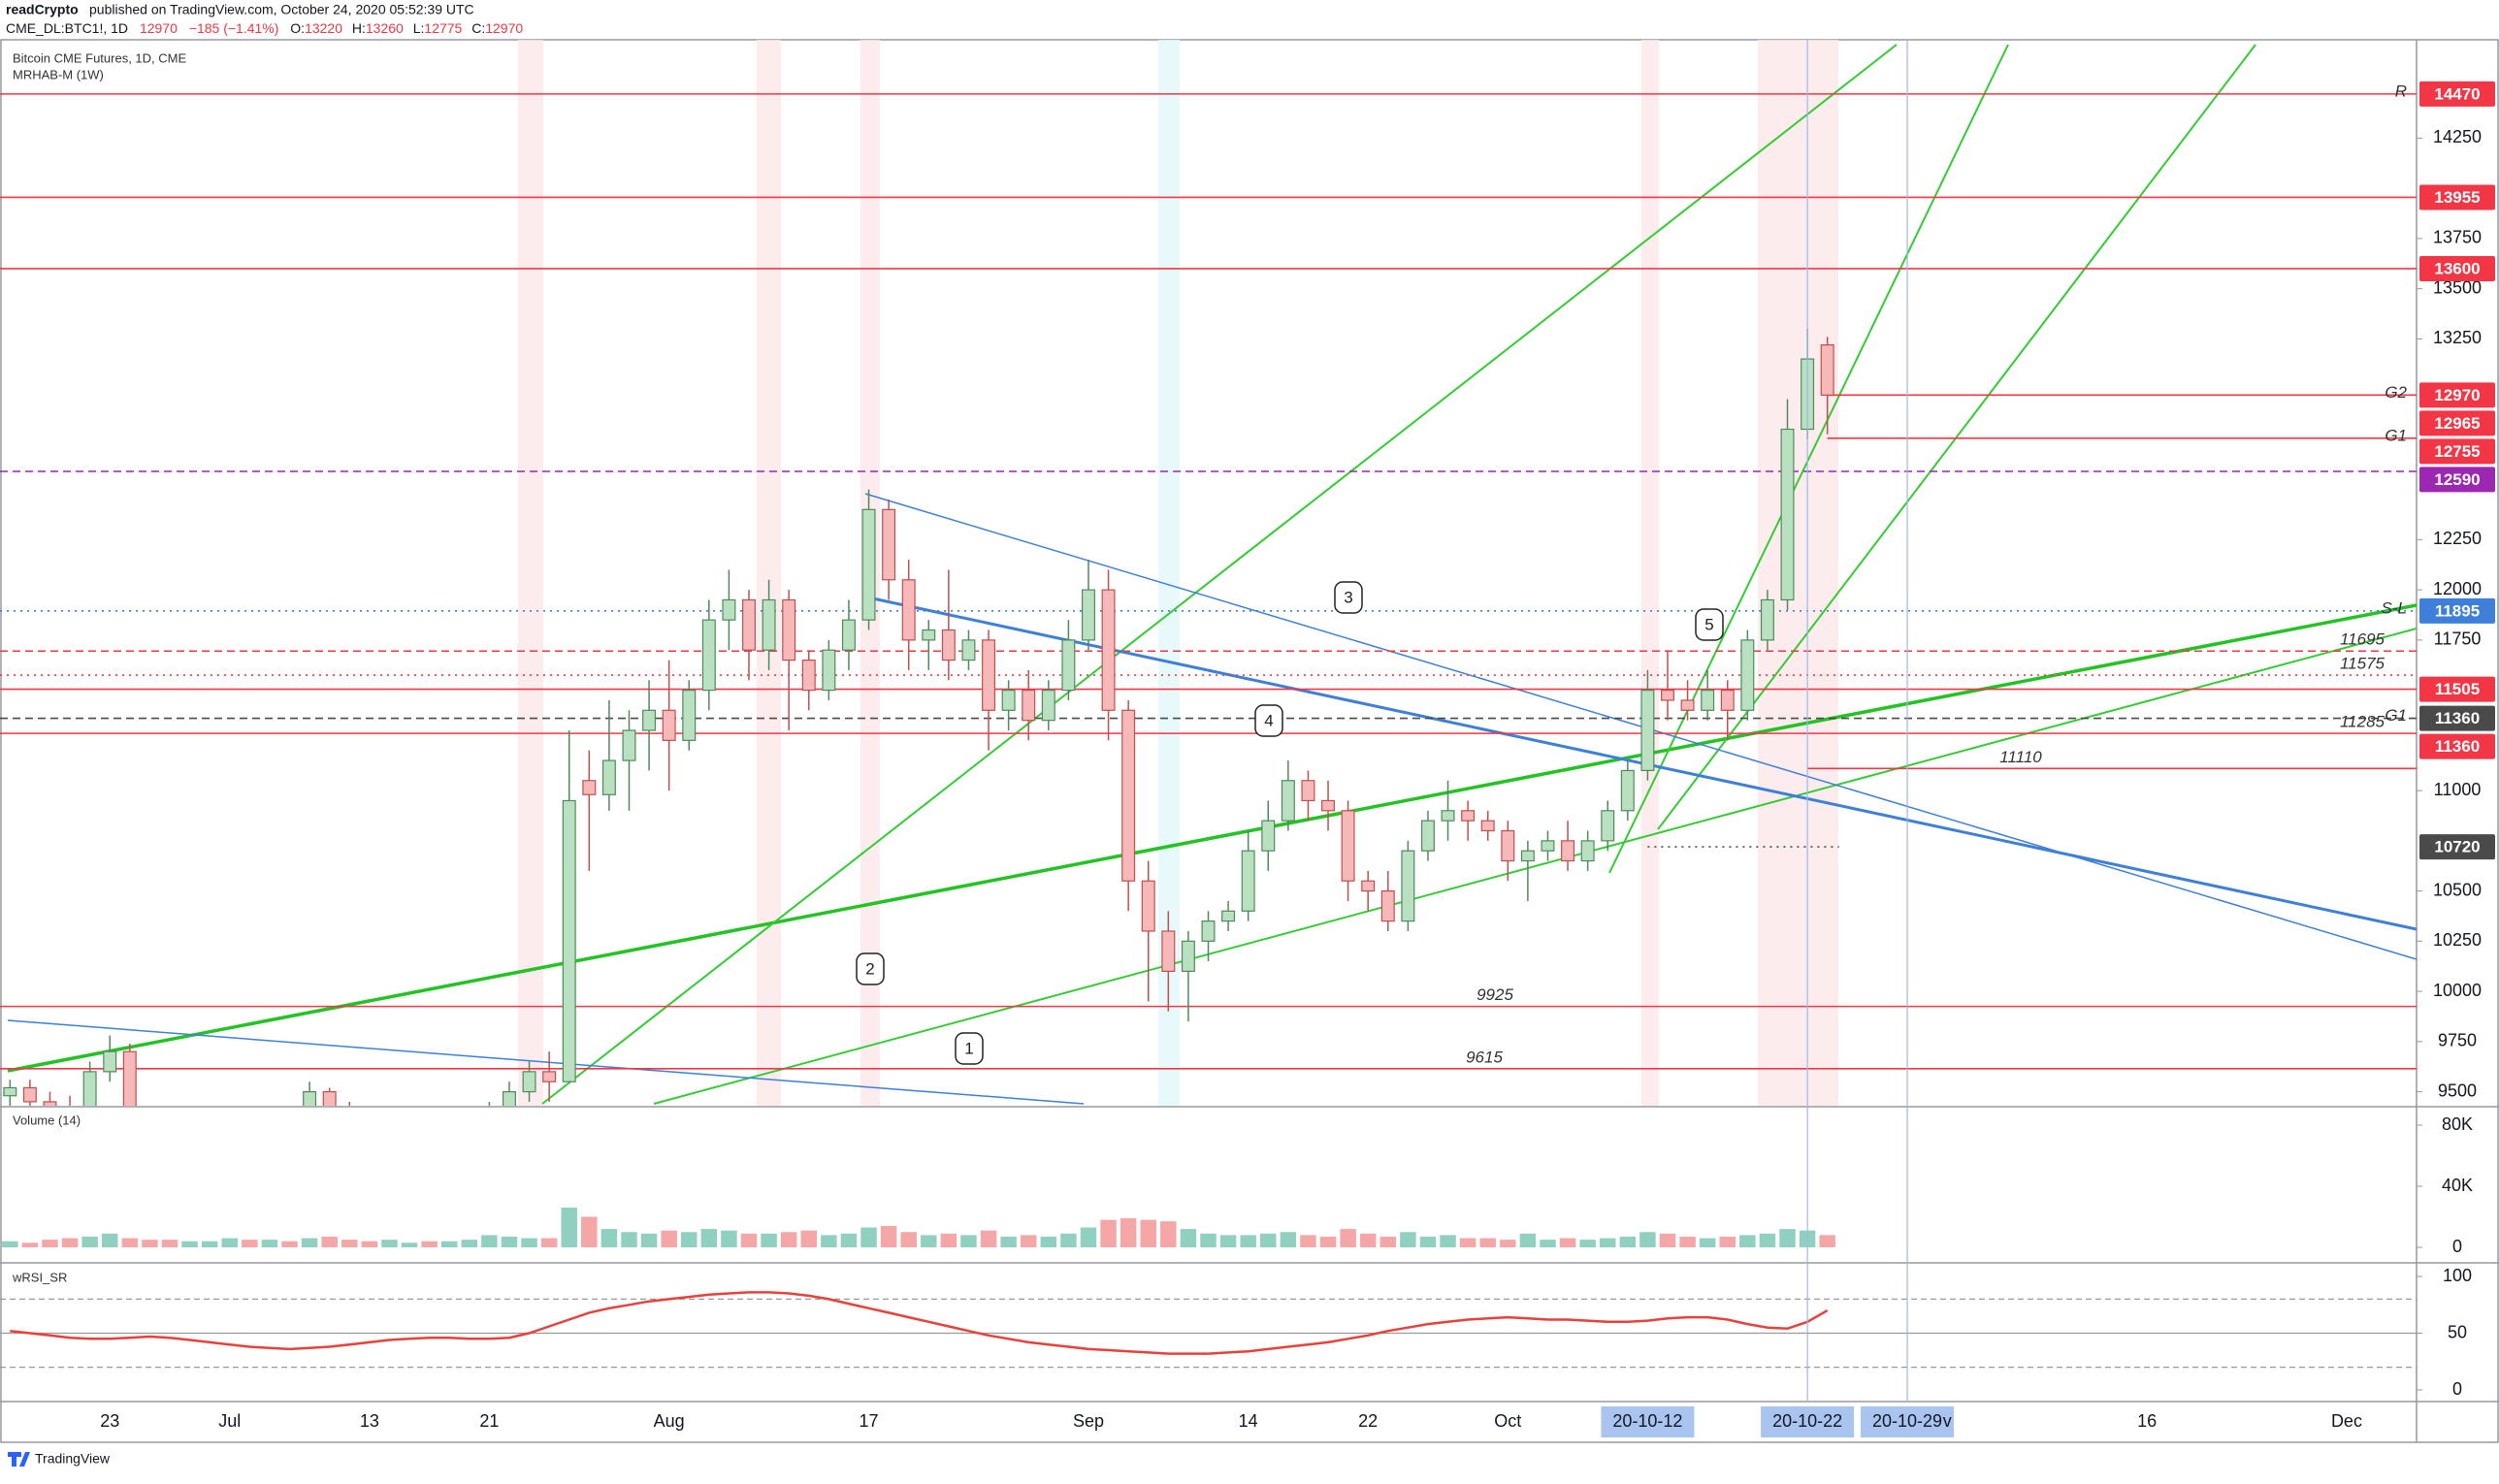 This screenshot has height=1484, width=2499. What do you see at coordinates (229, 1421) in the screenshot?
I see `x-tick-label: Jul` at bounding box center [229, 1421].